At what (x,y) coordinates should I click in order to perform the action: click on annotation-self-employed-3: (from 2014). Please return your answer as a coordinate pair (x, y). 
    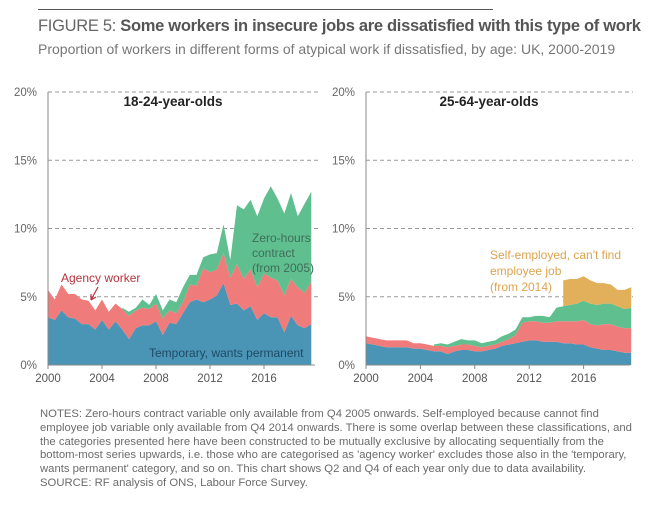
    Looking at the image, I should click on (521, 287).